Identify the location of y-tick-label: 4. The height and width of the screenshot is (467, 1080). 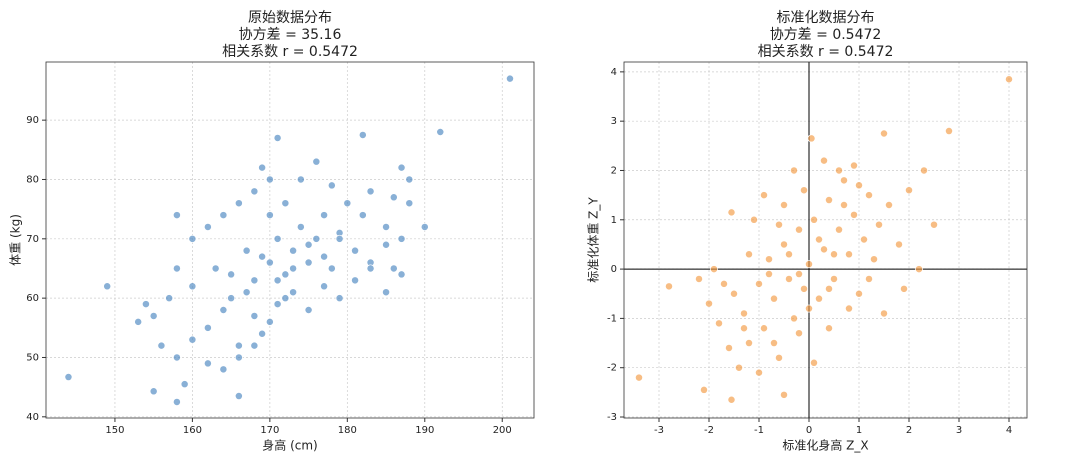
(614, 72).